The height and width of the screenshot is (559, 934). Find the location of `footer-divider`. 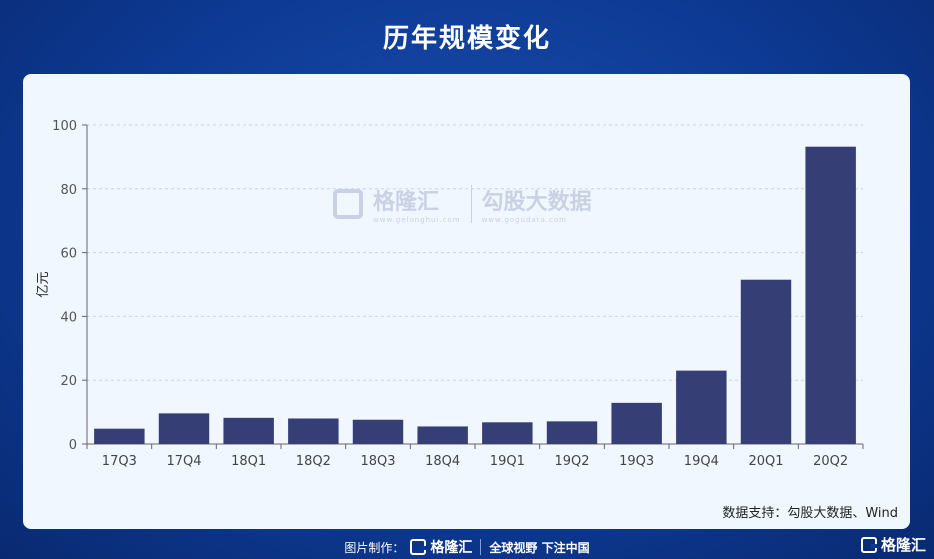

footer-divider is located at coordinates (481, 547).